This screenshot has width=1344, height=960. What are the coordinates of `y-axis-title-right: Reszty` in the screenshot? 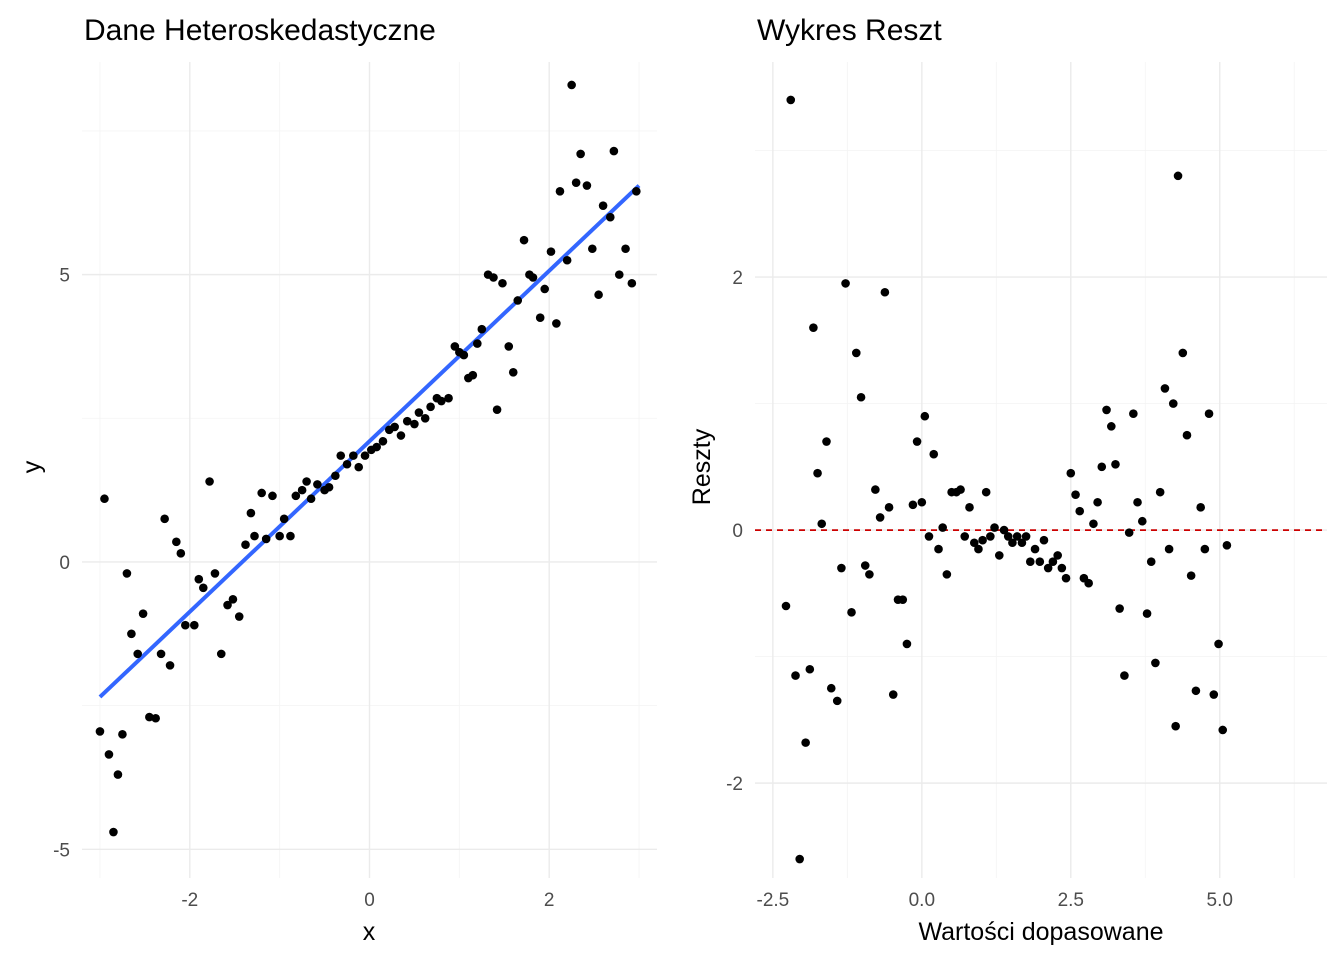 It's located at (702, 466).